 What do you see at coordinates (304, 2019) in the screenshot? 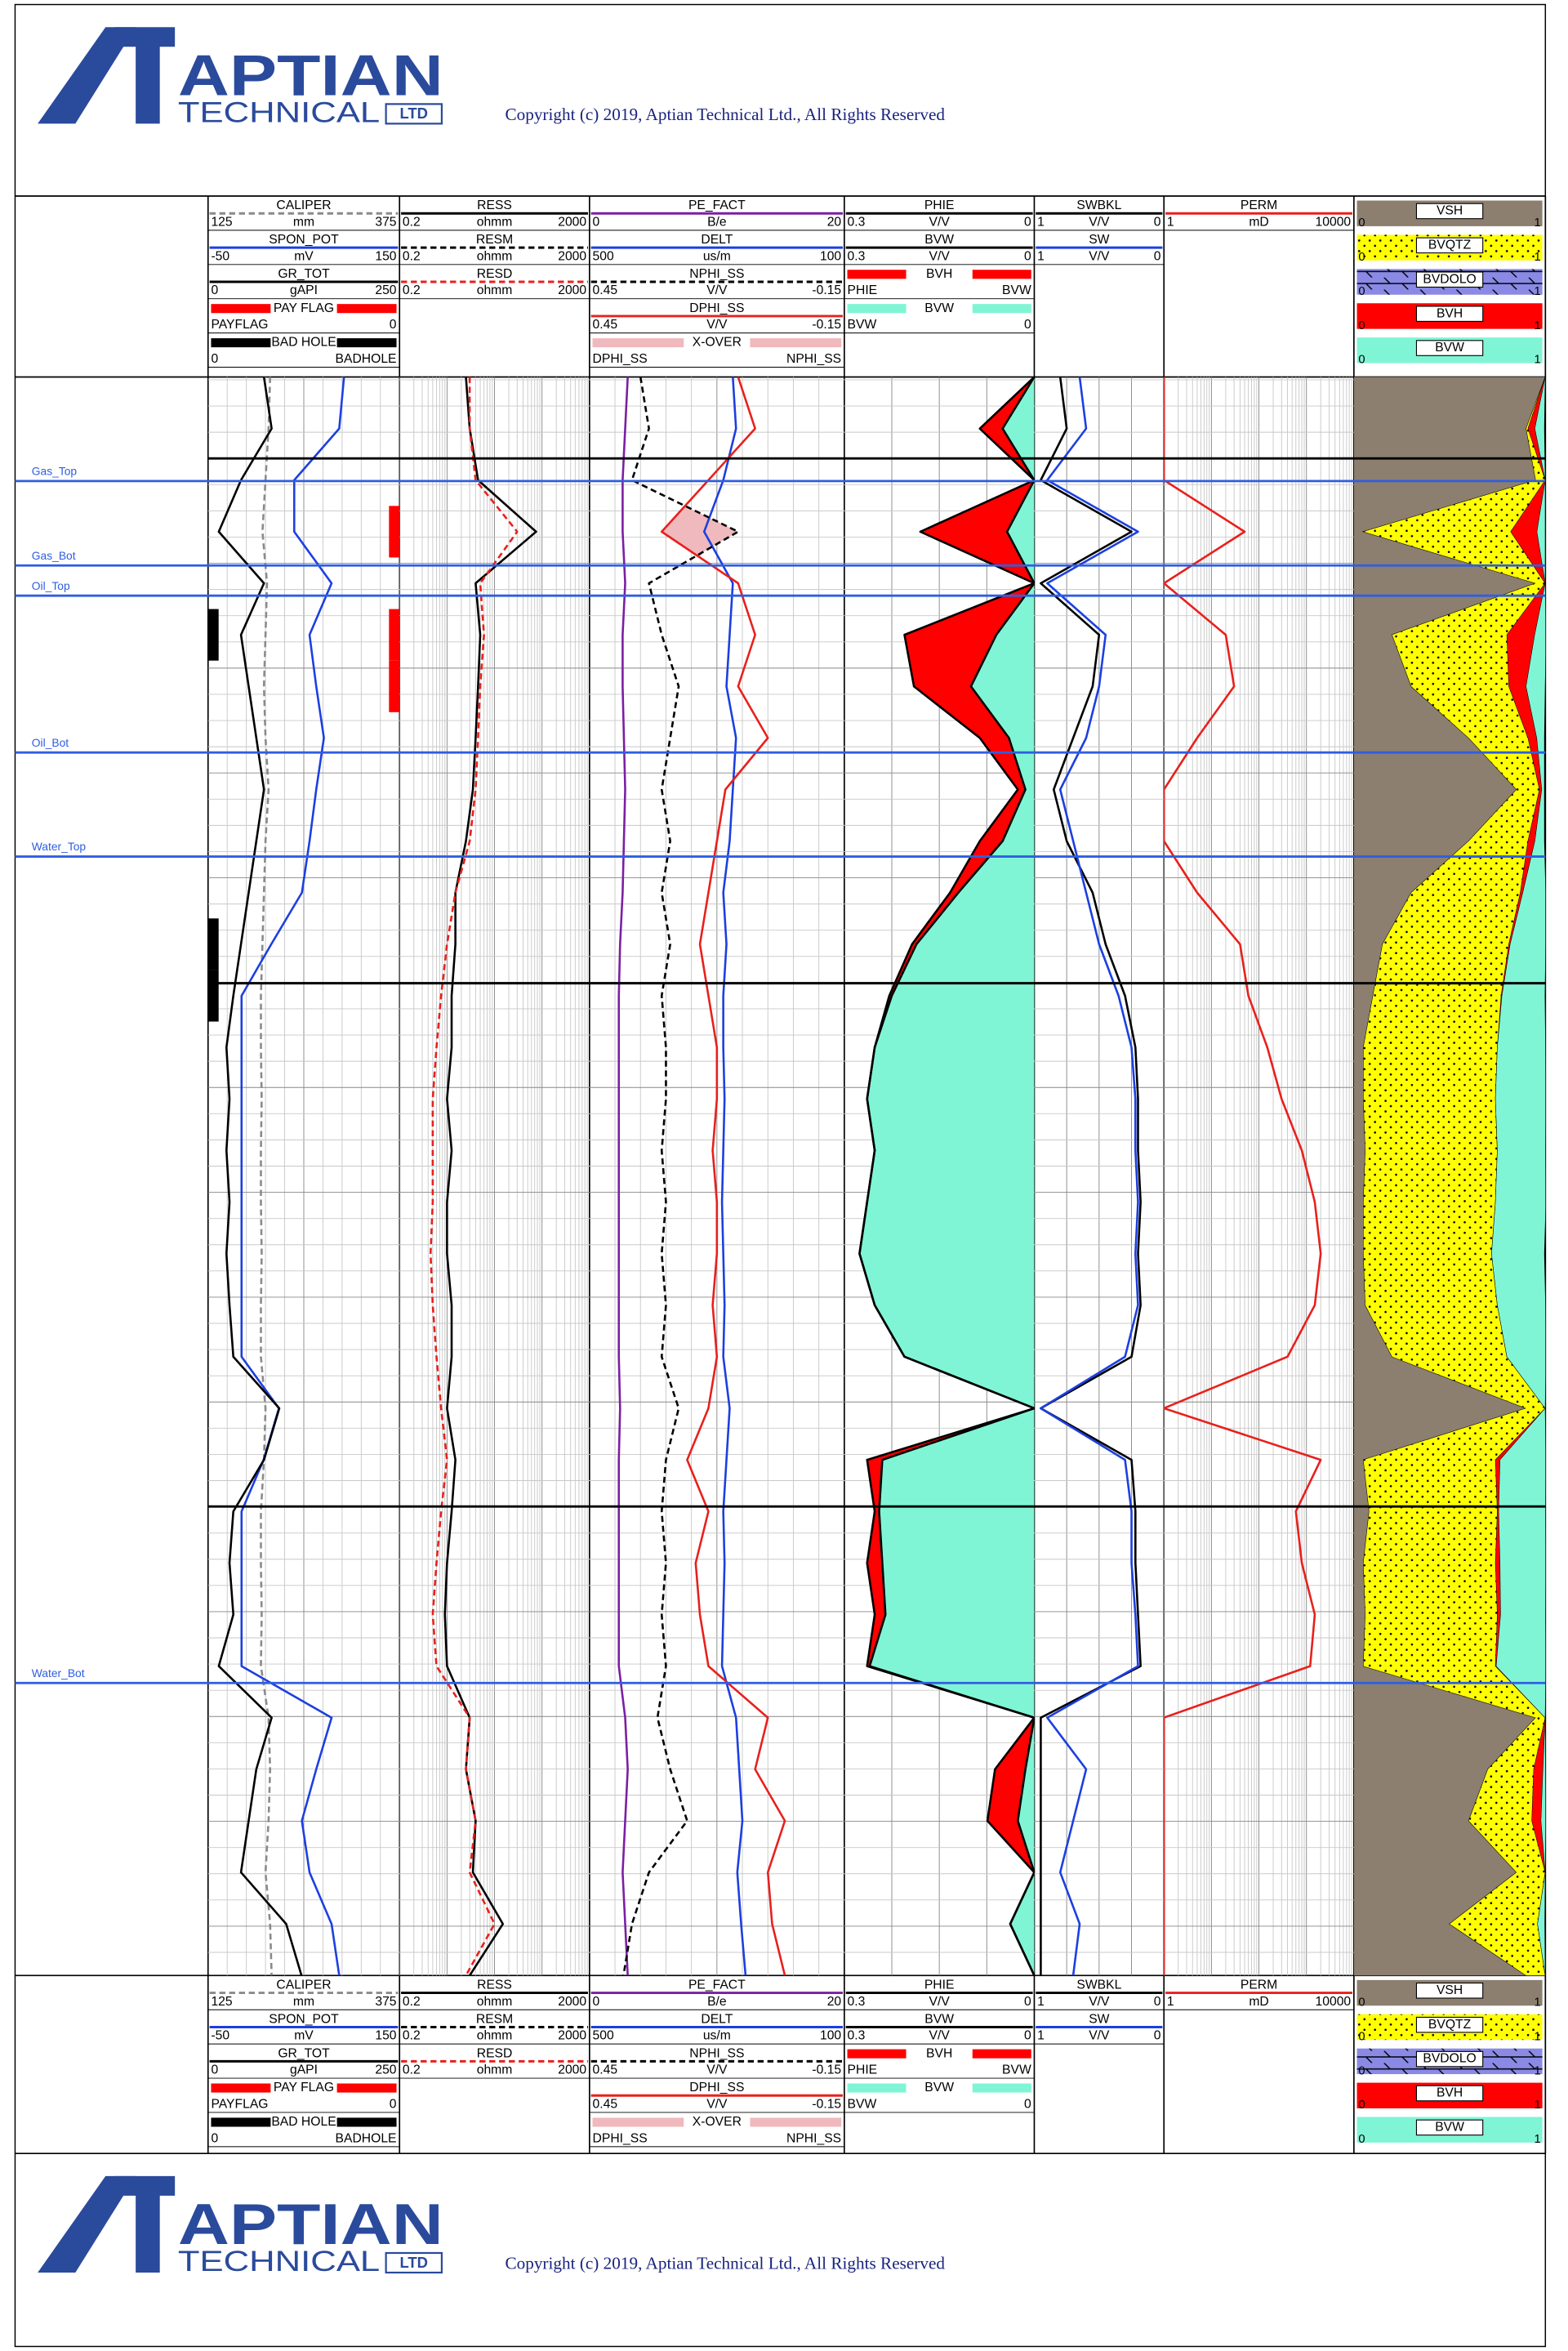
I see `legend-name: SPON_POT` at bounding box center [304, 2019].